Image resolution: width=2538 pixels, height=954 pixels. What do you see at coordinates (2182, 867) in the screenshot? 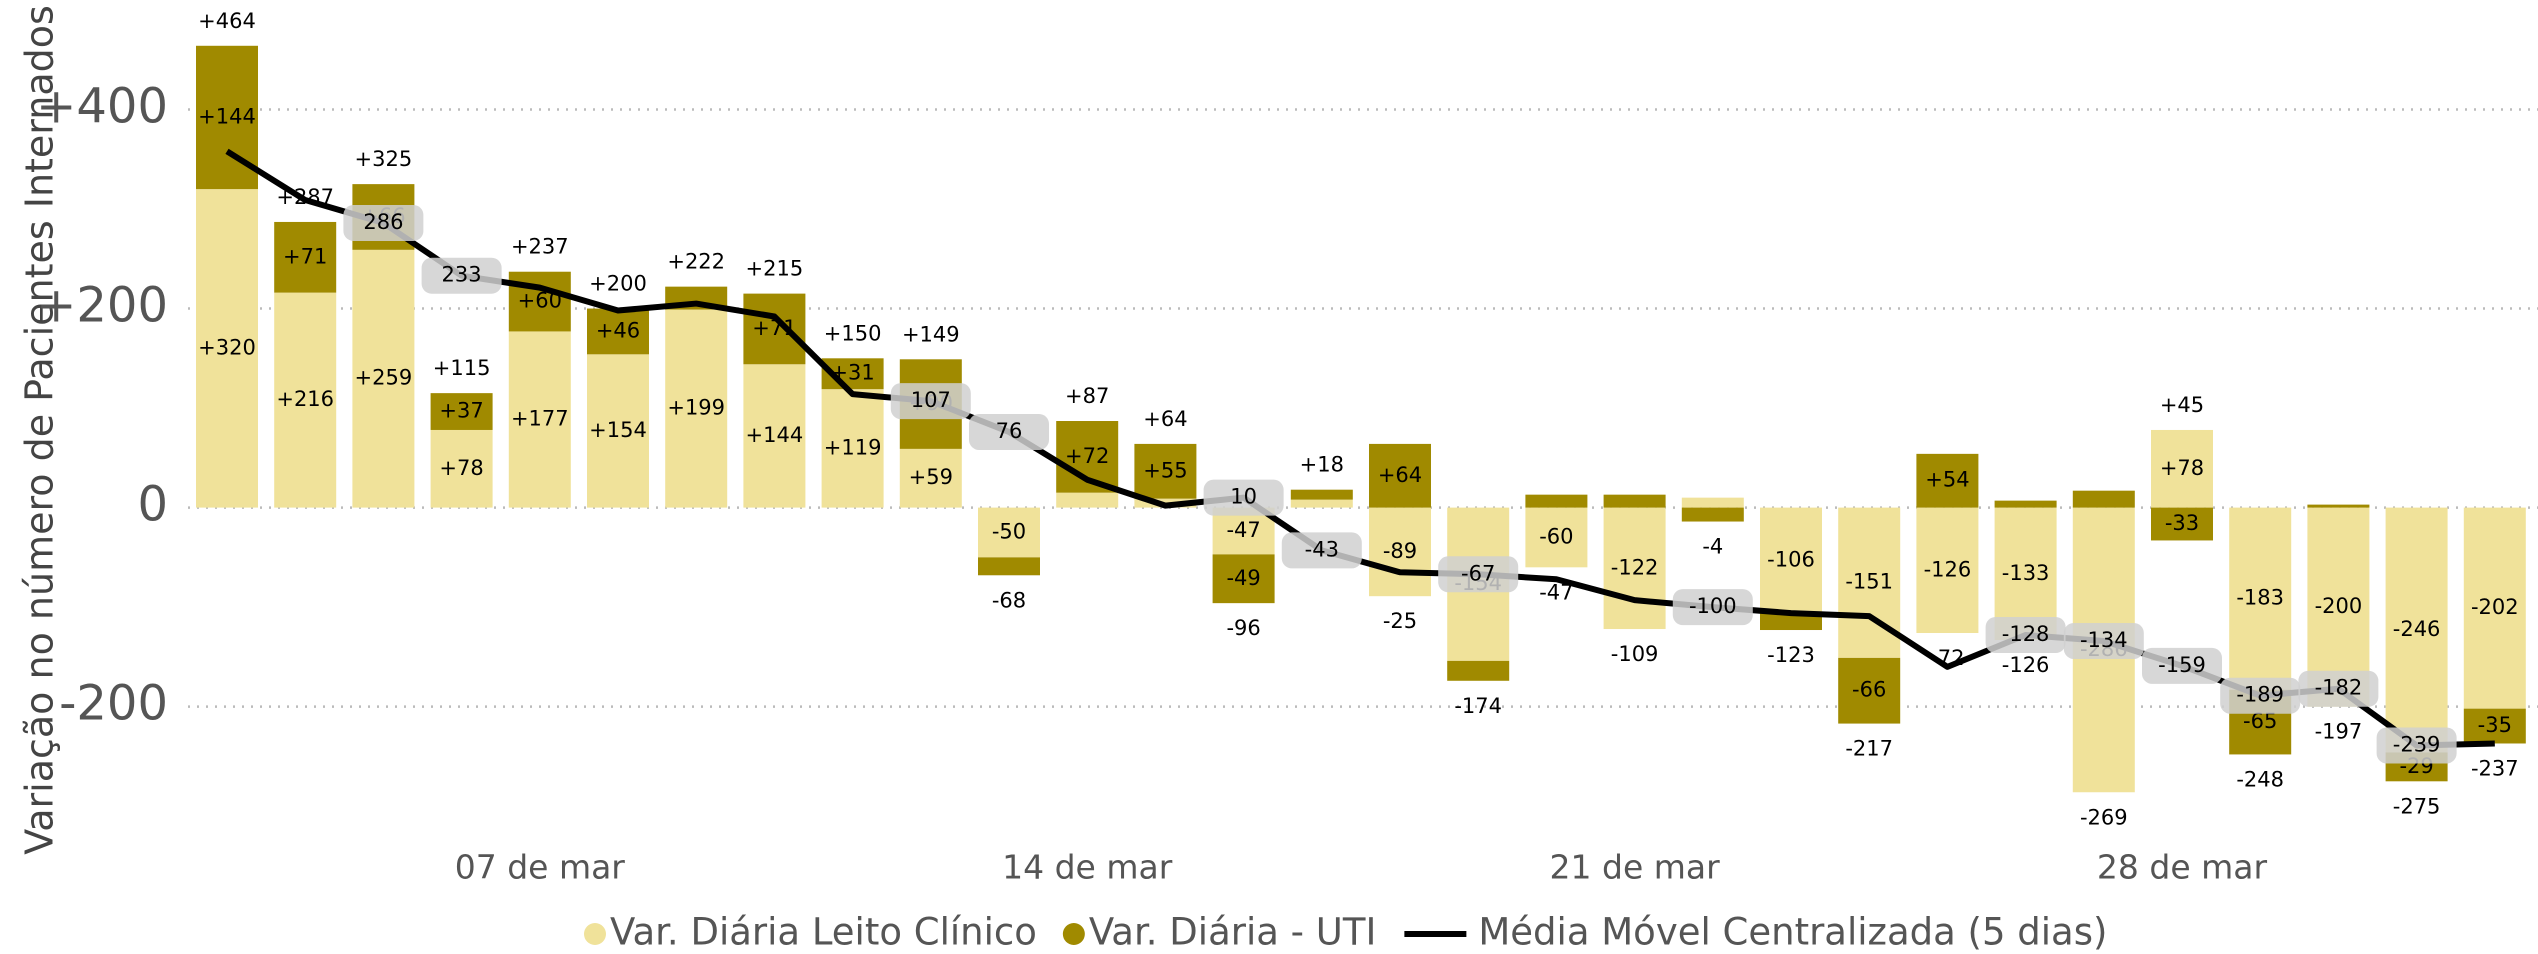
I see `x-tick-label: 28 de mar` at bounding box center [2182, 867].